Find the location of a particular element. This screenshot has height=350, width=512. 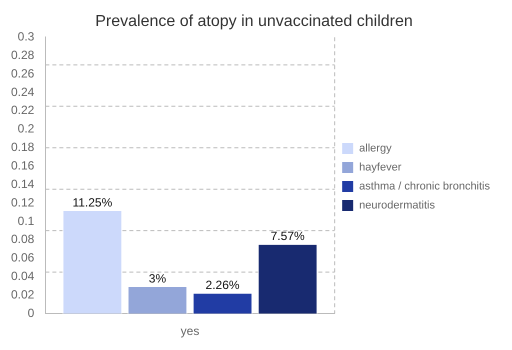

y-tick-label: 0.18 is located at coordinates (22, 147).